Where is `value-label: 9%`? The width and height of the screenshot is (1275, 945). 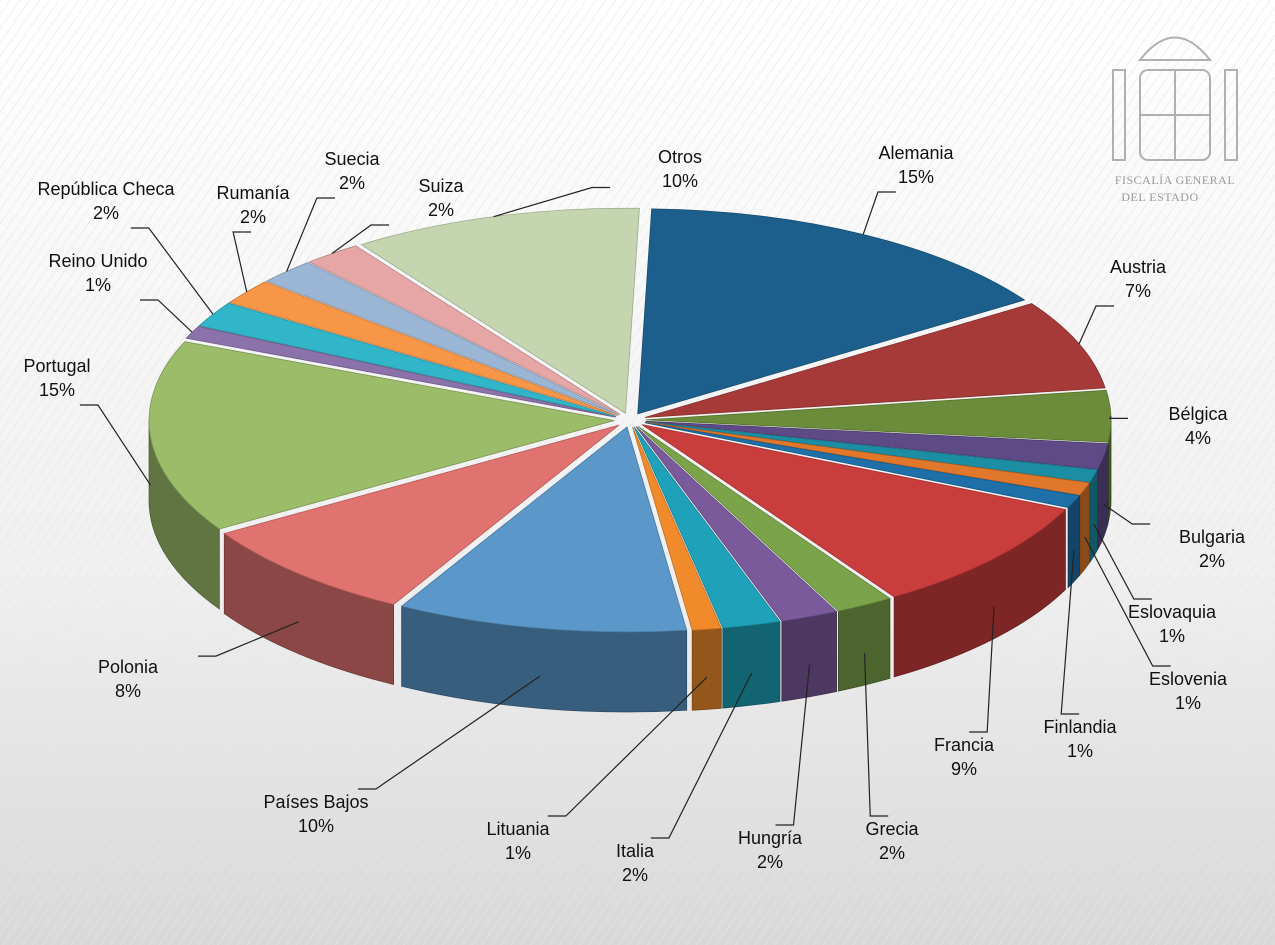 value-label: 9% is located at coordinates (964, 769).